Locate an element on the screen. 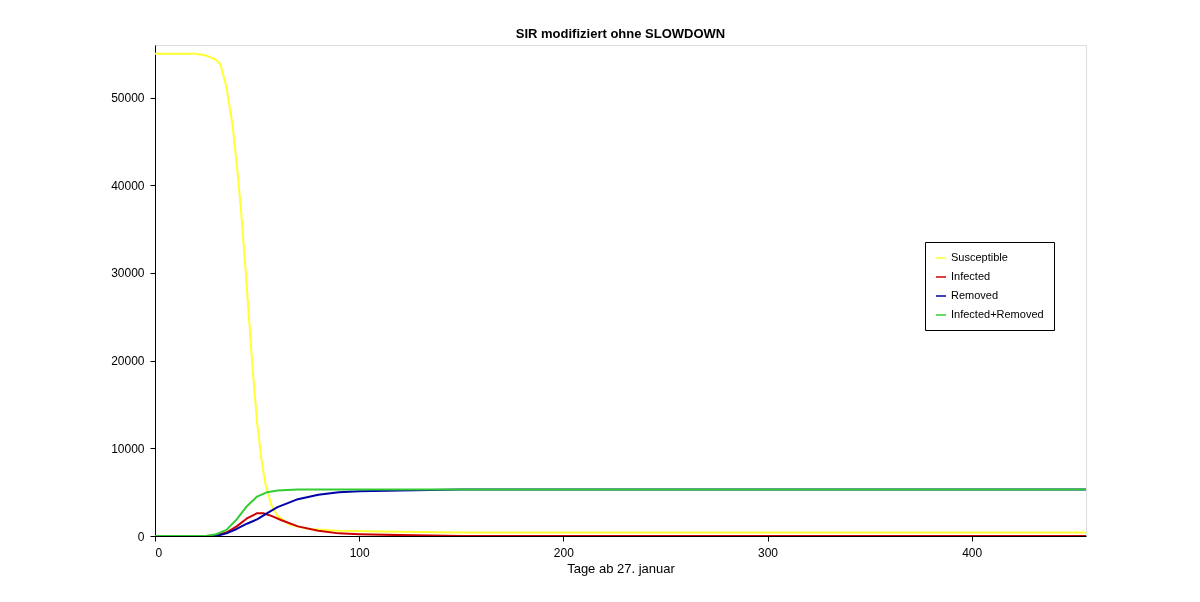 This screenshot has height=602, width=1200. y-tick-label: 30000 is located at coordinates (128, 273).